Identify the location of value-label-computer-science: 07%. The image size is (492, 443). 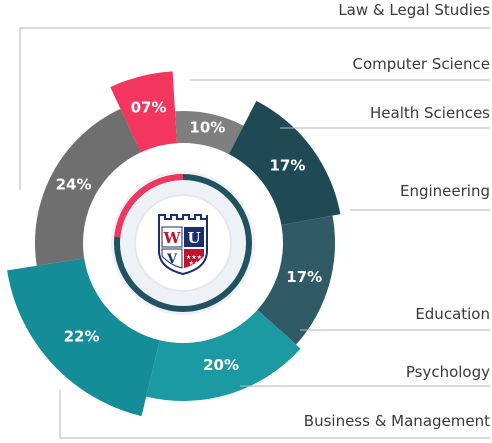
(149, 107).